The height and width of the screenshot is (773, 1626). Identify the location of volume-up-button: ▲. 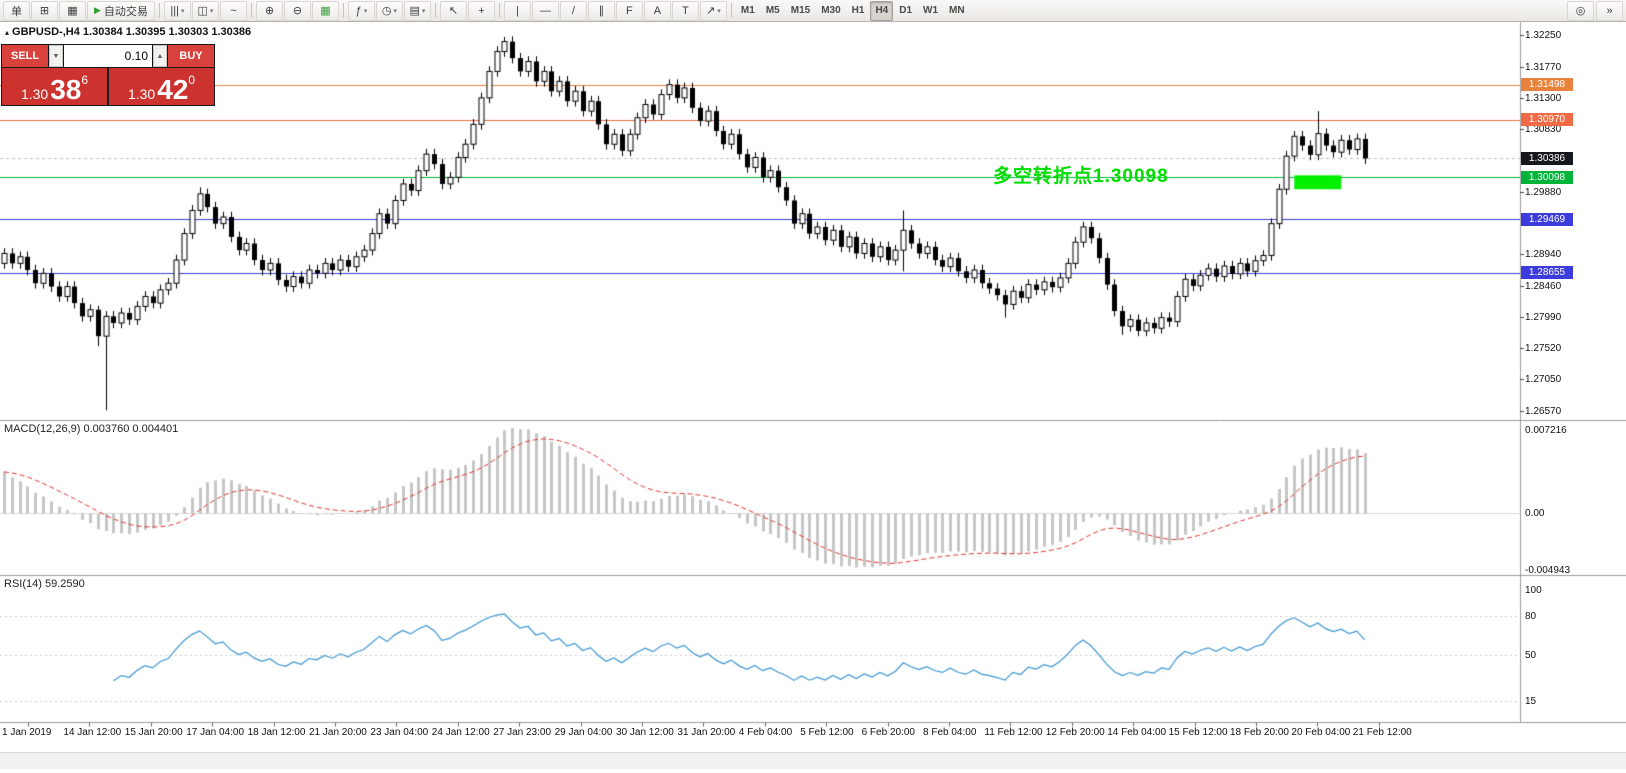
(160, 56).